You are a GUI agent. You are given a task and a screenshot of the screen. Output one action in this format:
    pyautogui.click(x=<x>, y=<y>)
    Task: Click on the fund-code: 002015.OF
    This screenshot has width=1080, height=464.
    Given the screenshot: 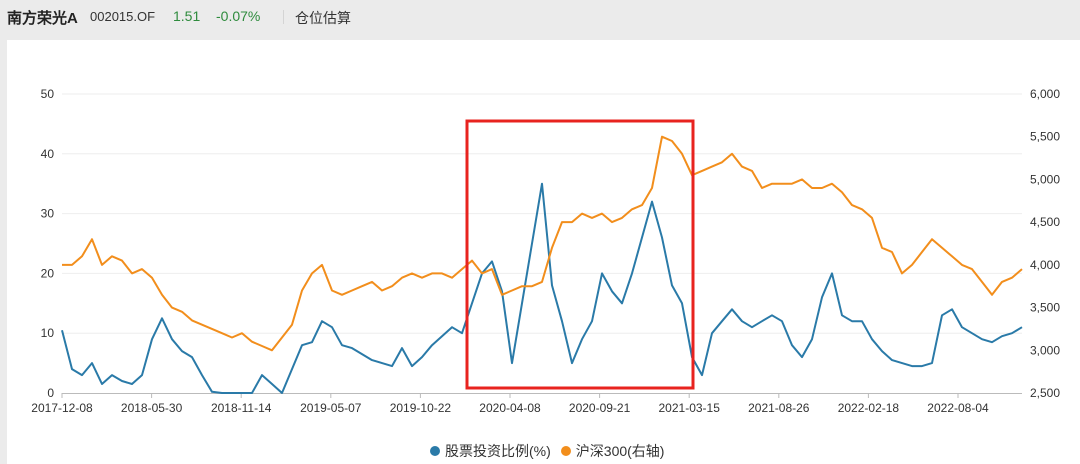 What is the action you would take?
    pyautogui.click(x=123, y=16)
    